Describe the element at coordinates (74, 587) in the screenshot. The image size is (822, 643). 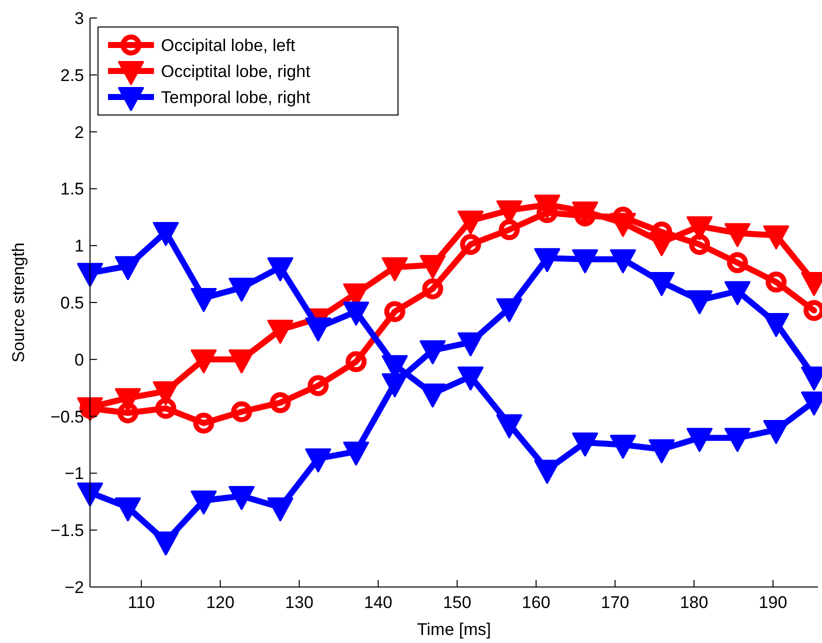
I see `y-tick-label: −2` at that location.